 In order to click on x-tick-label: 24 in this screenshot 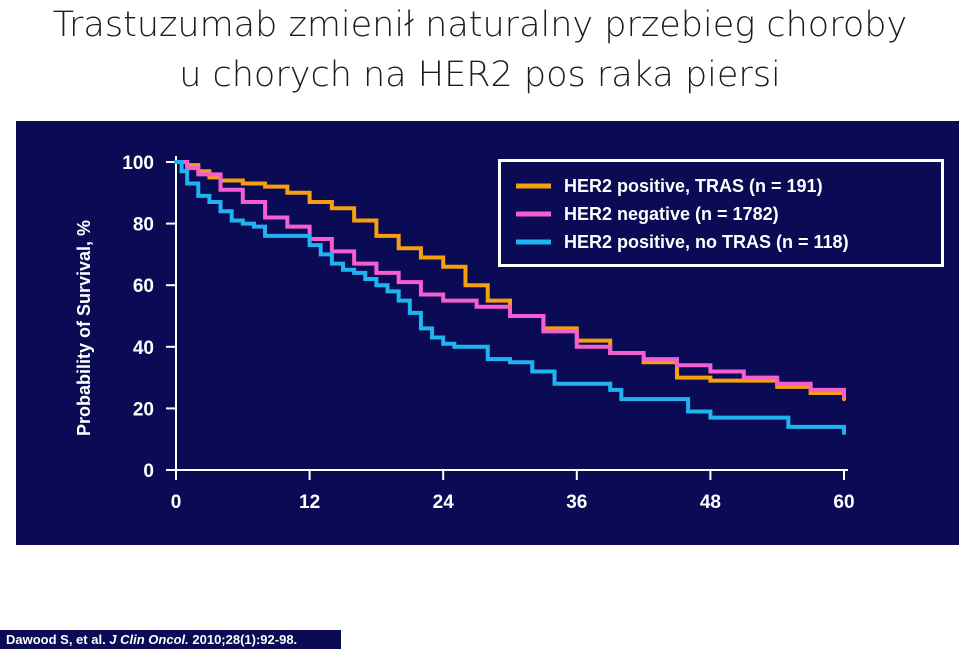, I will do `click(444, 502)`.